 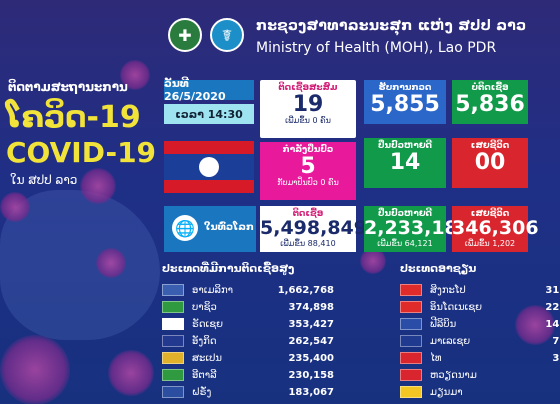 I want to click on country-name: ສະເປນ, so click(x=207, y=358).